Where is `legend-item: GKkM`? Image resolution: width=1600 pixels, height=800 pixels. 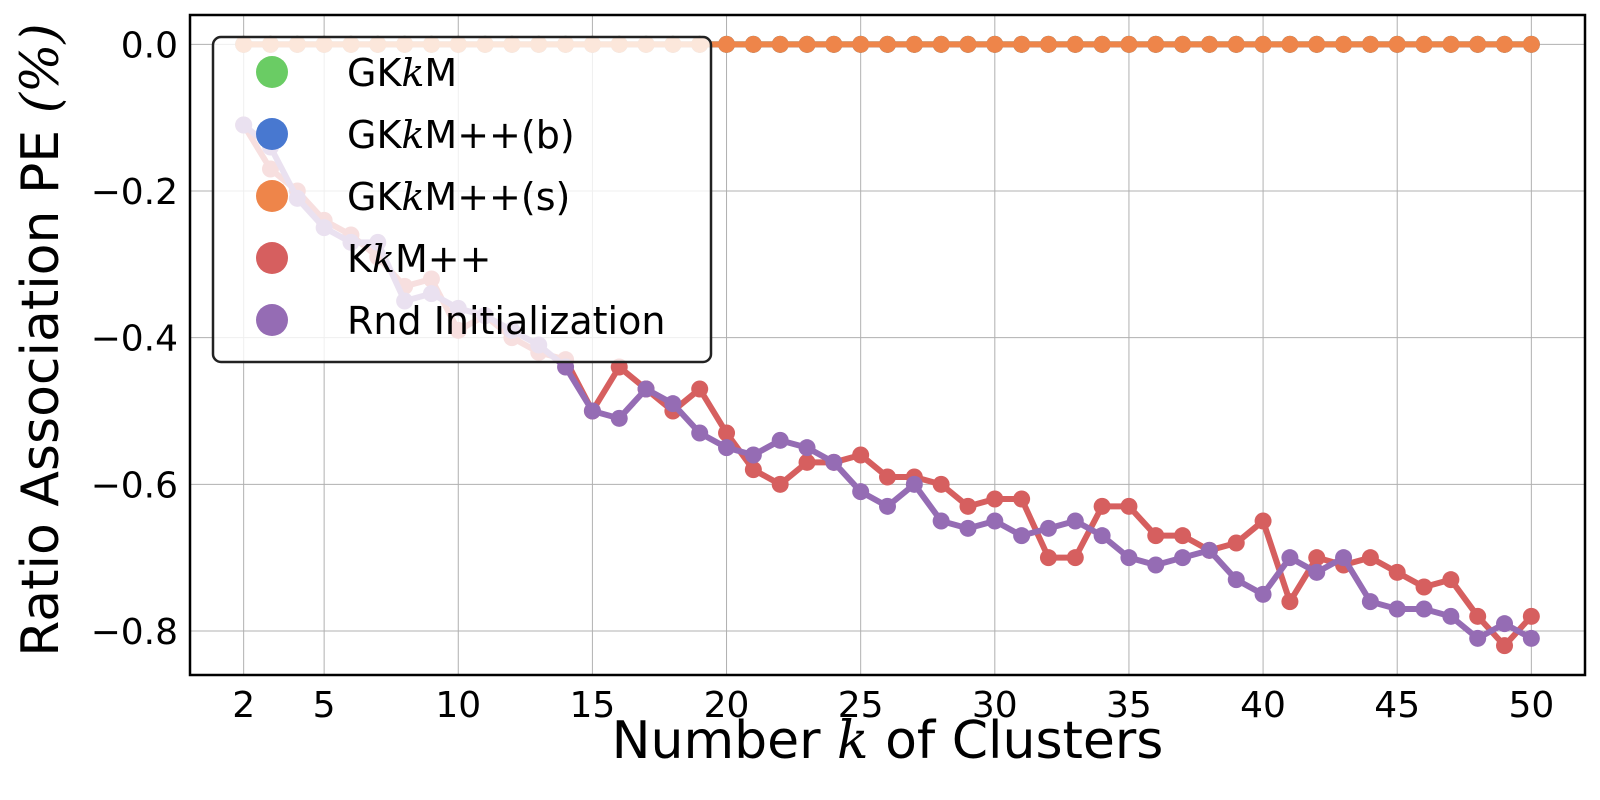
legend-item: GKkM is located at coordinates (356, 73).